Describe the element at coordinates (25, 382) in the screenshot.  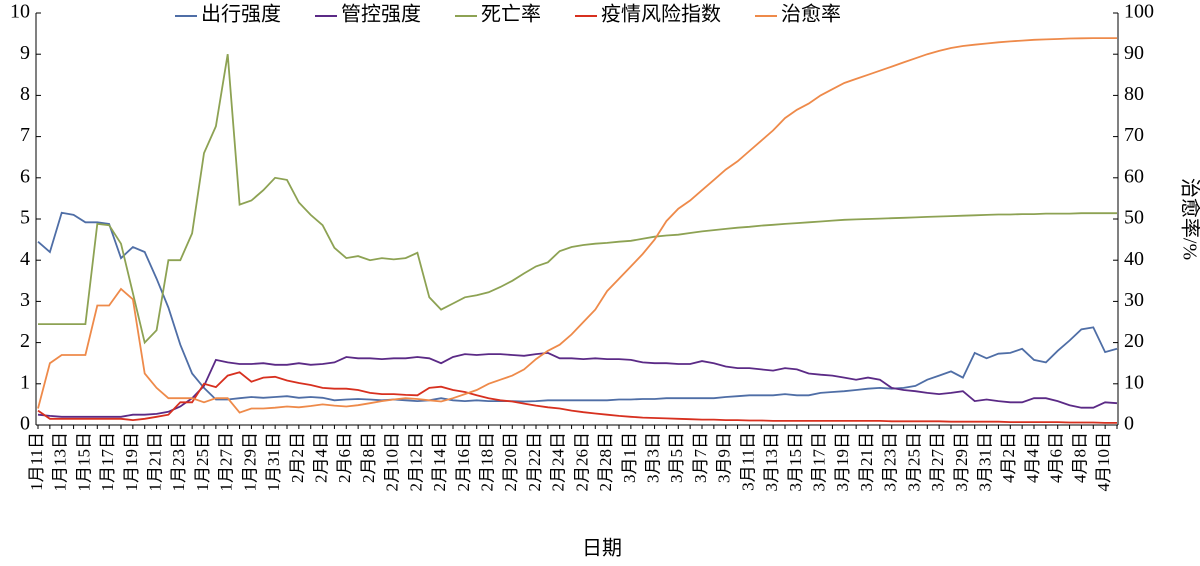
I see `y-tick-label: 1` at that location.